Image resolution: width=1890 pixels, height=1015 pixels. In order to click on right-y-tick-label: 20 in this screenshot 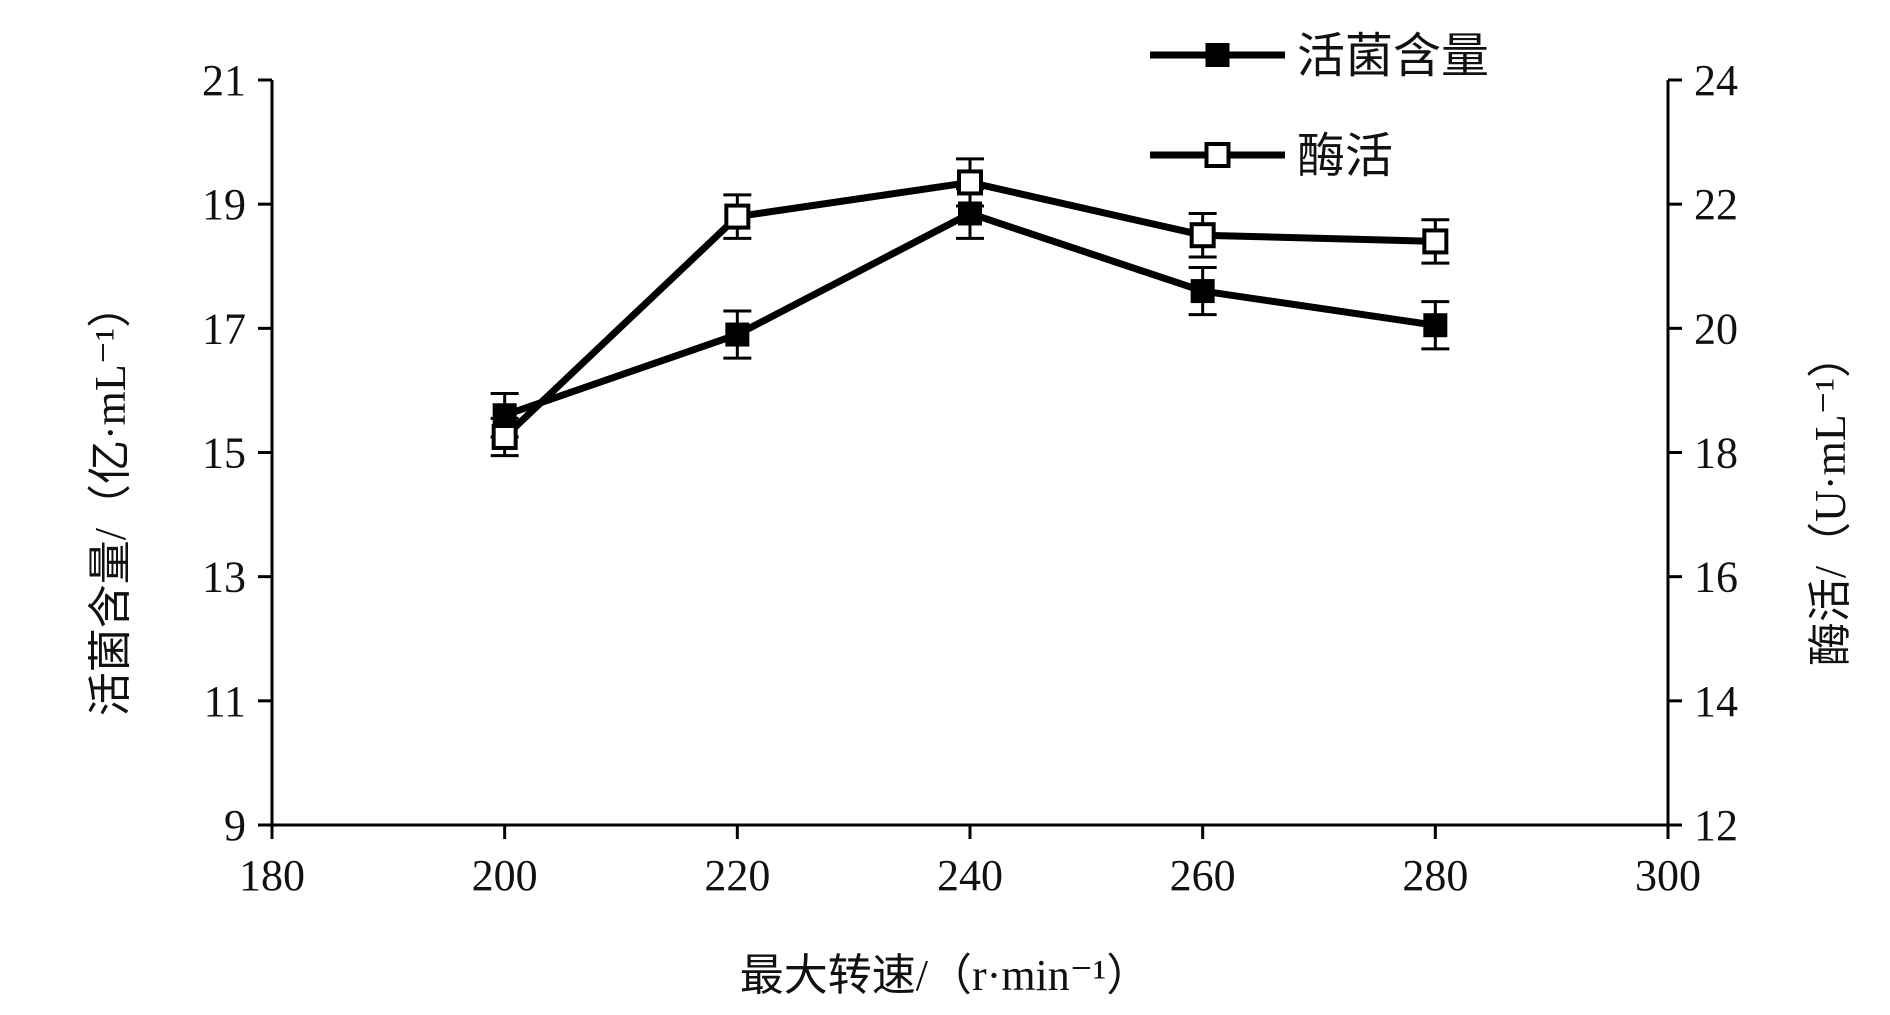, I will do `click(1716, 328)`.